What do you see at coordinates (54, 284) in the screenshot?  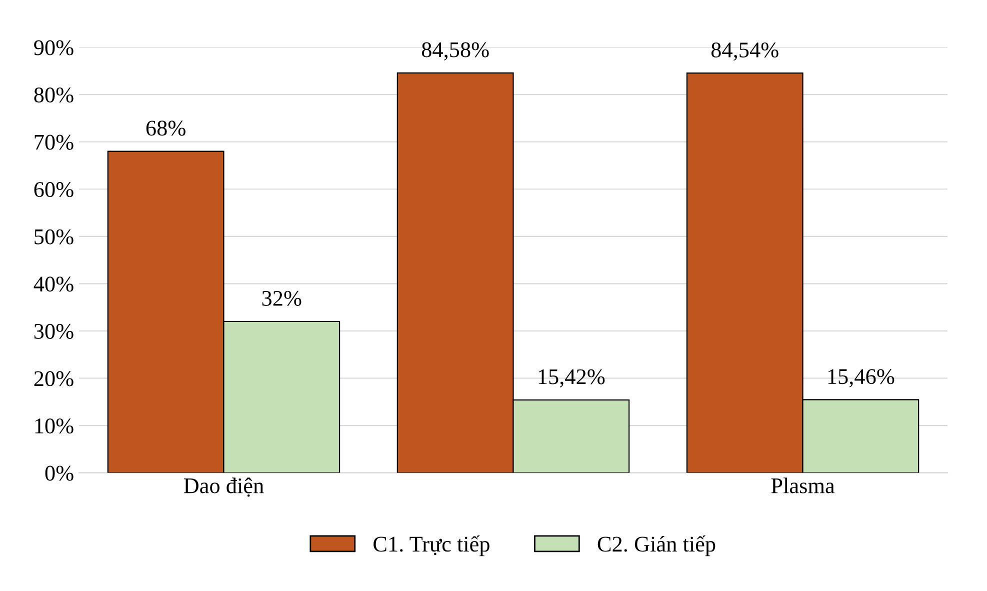 I see `y-tick-label: 40%` at bounding box center [54, 284].